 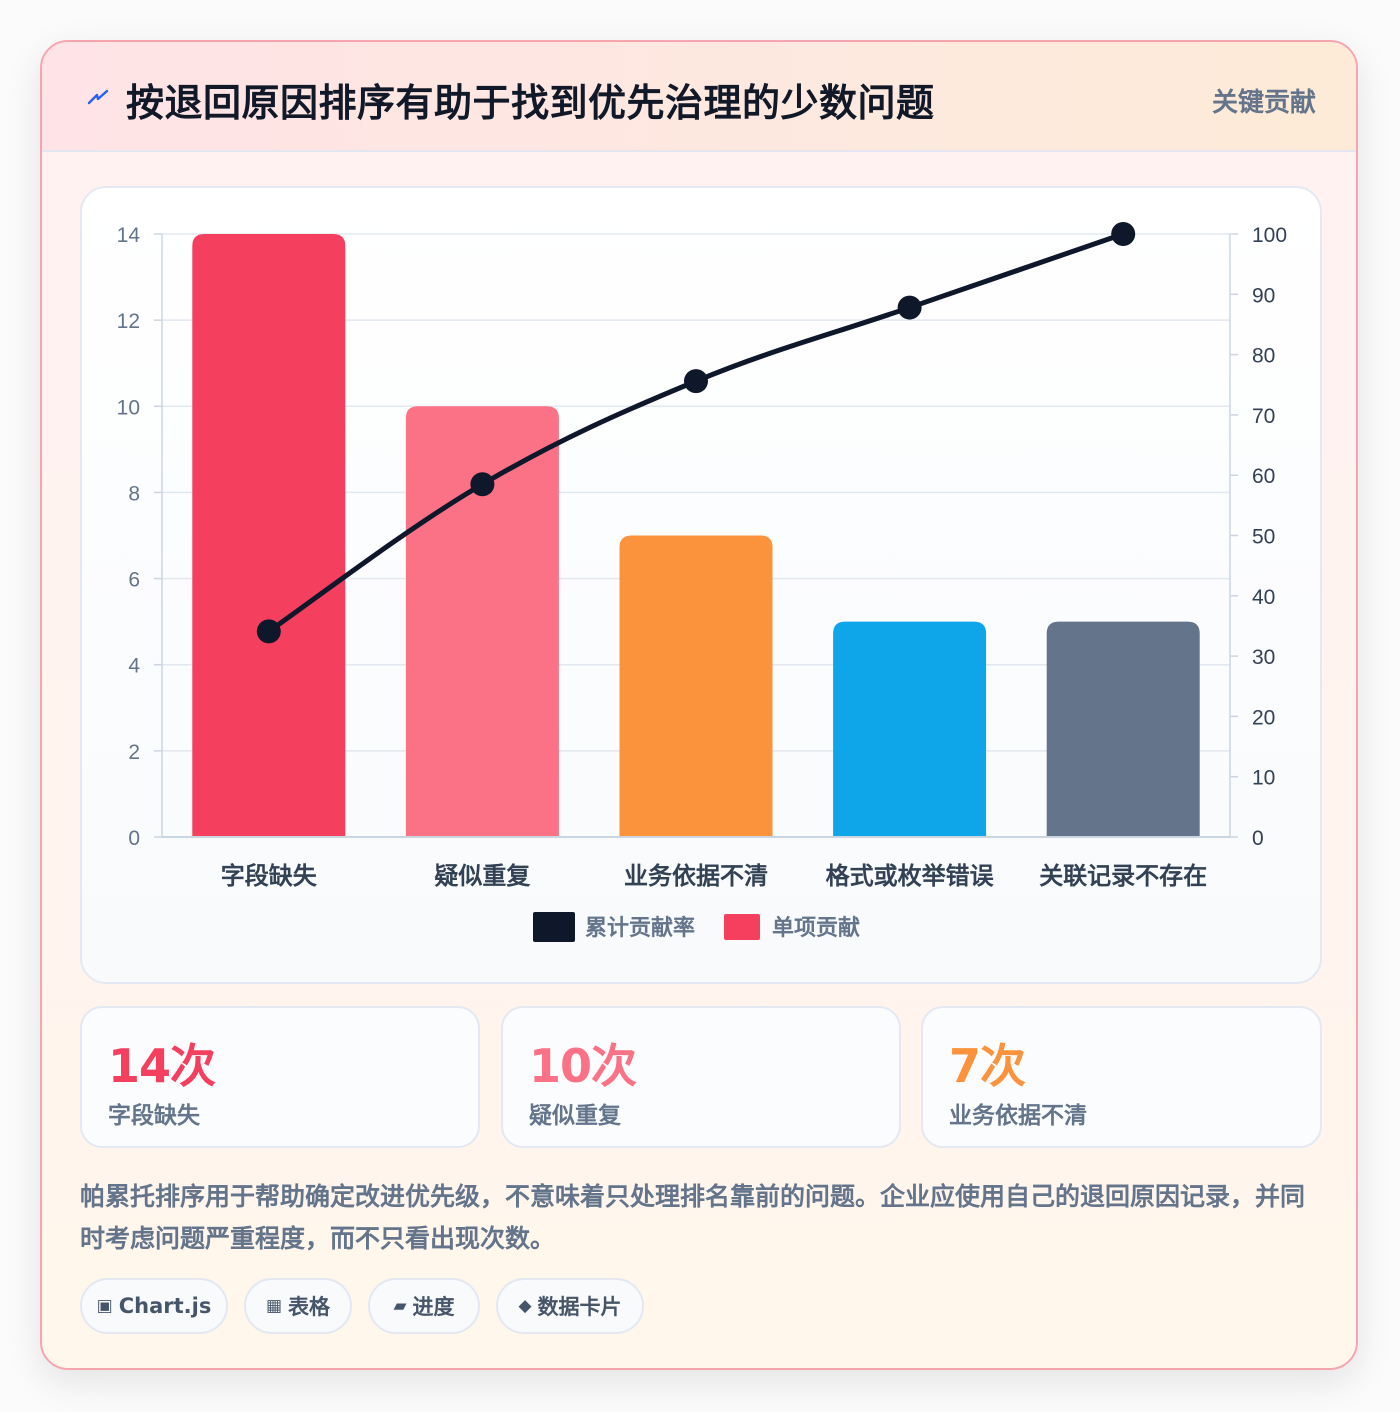 What do you see at coordinates (1263, 537) in the screenshot?
I see `right-tick-label: 50` at bounding box center [1263, 537].